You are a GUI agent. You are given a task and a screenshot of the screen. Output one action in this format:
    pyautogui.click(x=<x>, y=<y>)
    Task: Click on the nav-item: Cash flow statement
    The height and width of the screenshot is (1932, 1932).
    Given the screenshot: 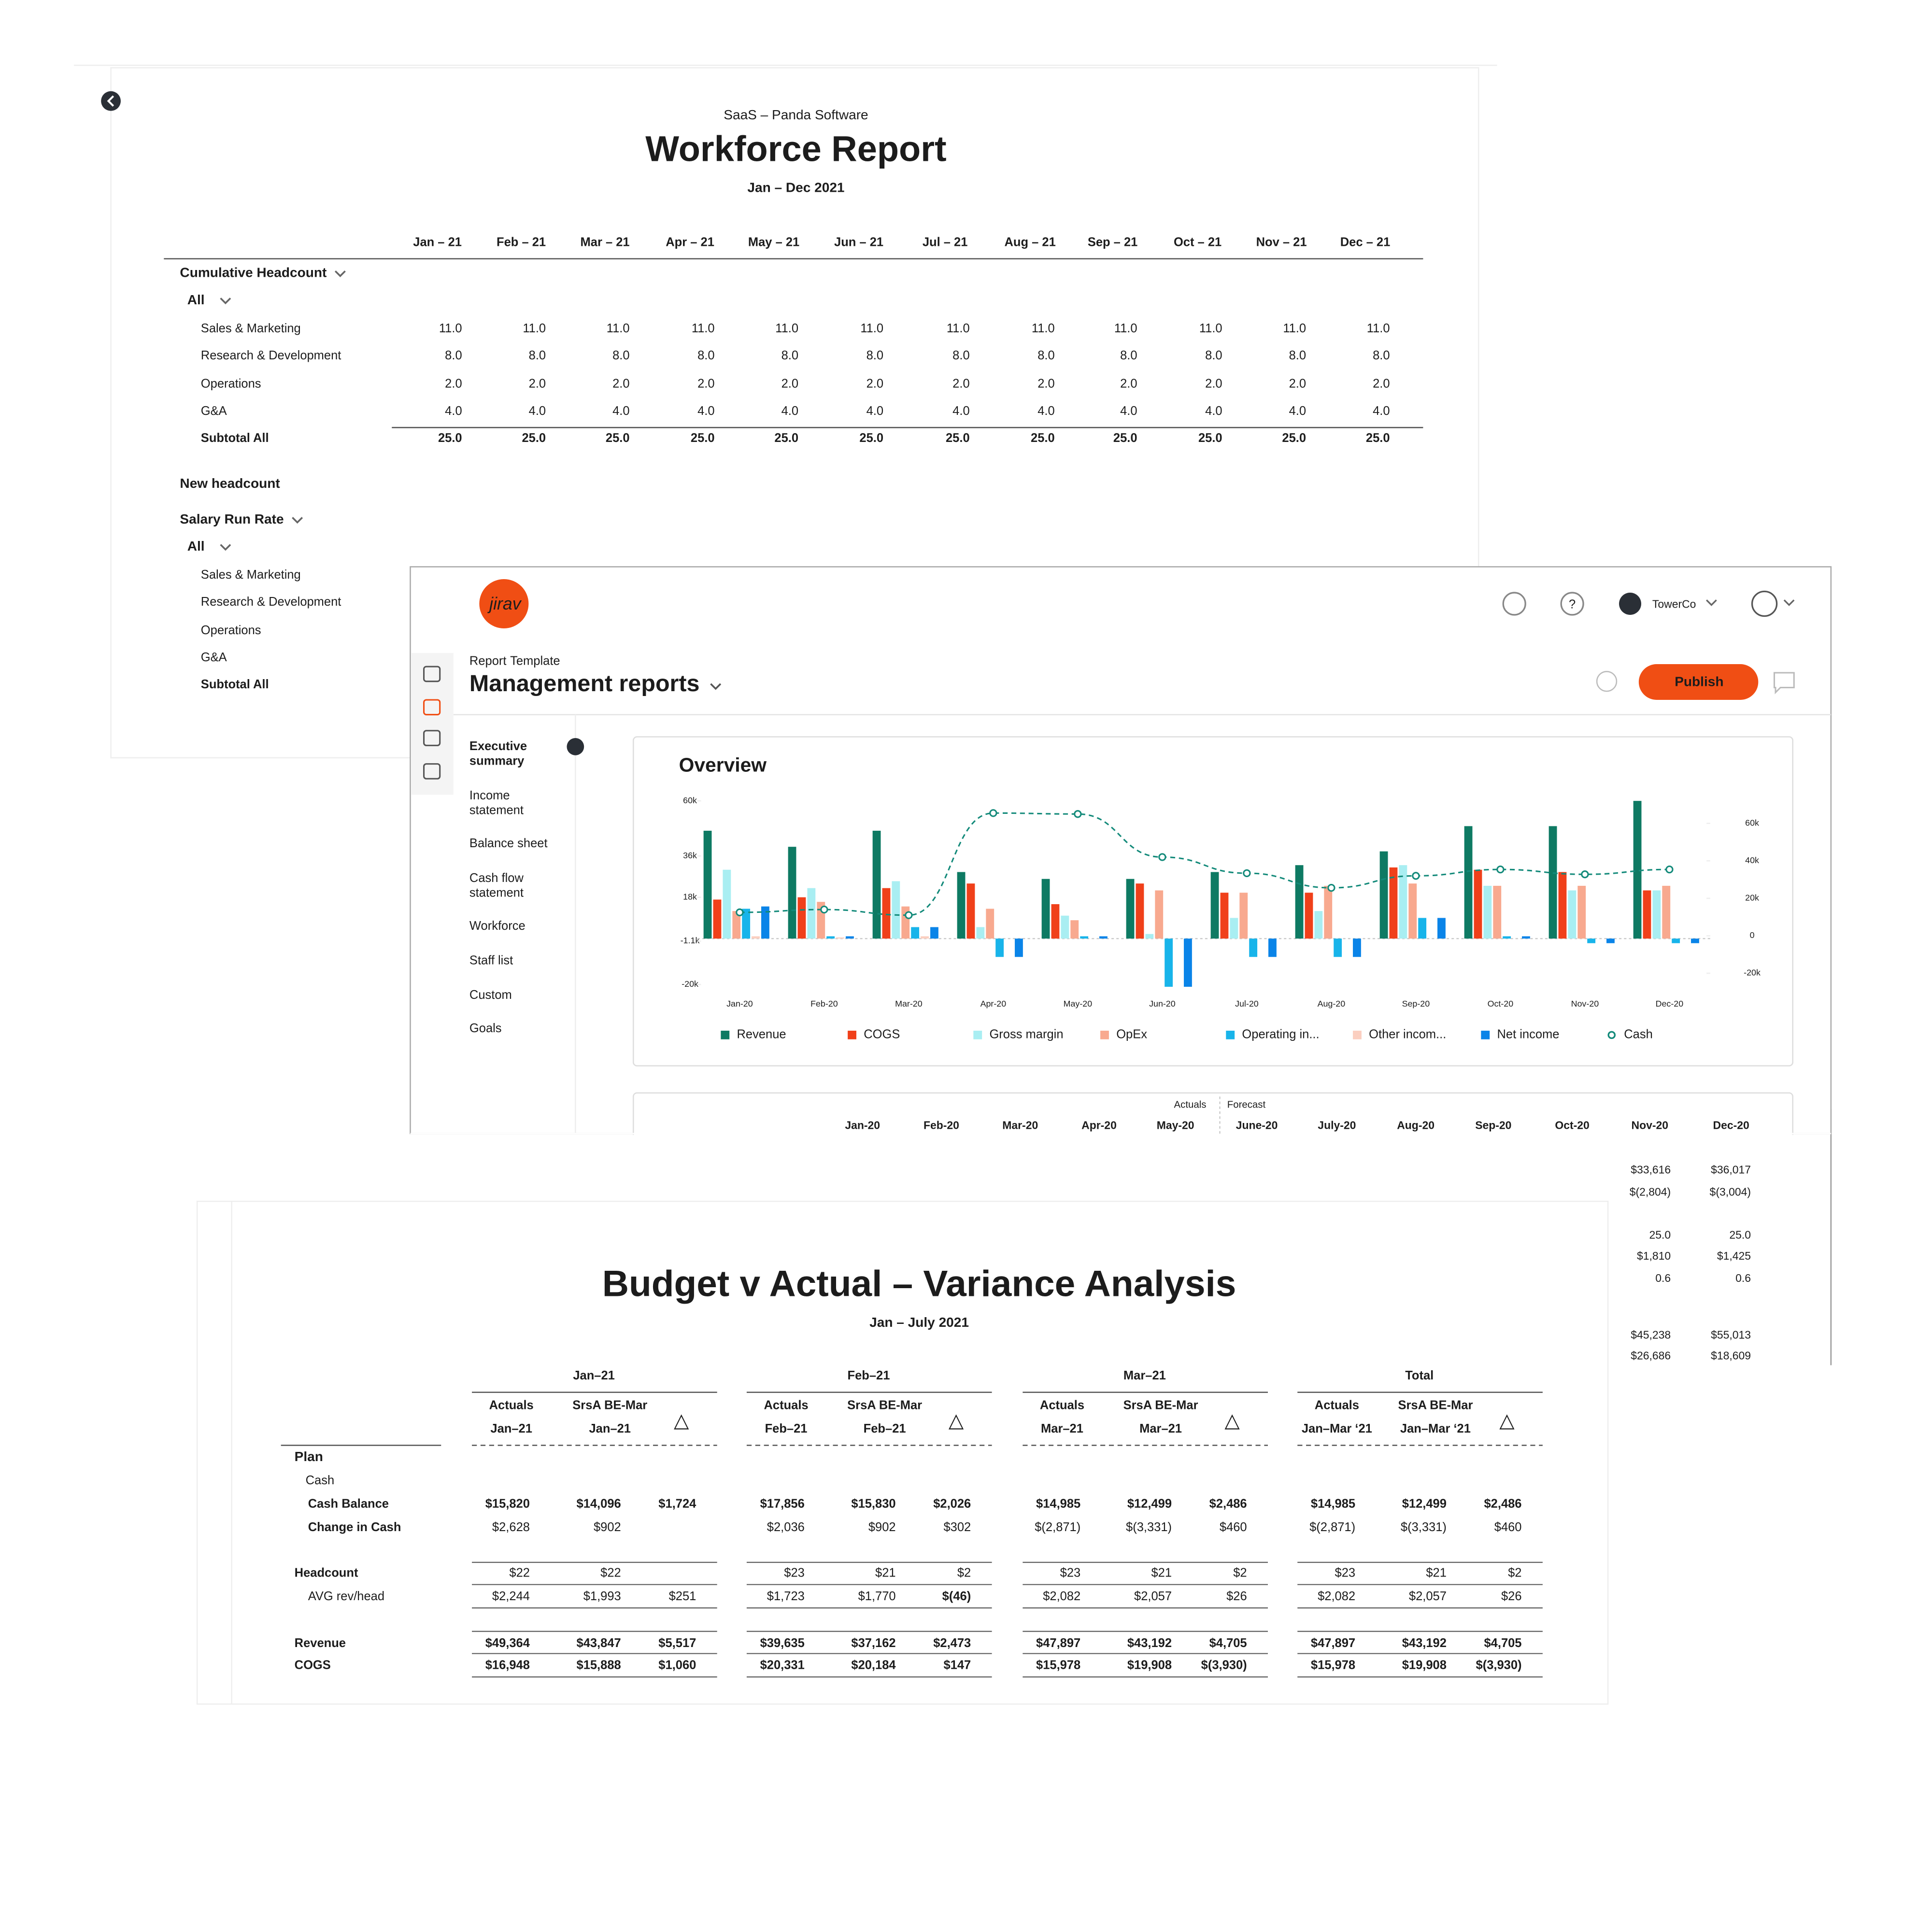 What is the action you would take?
    pyautogui.click(x=498, y=885)
    